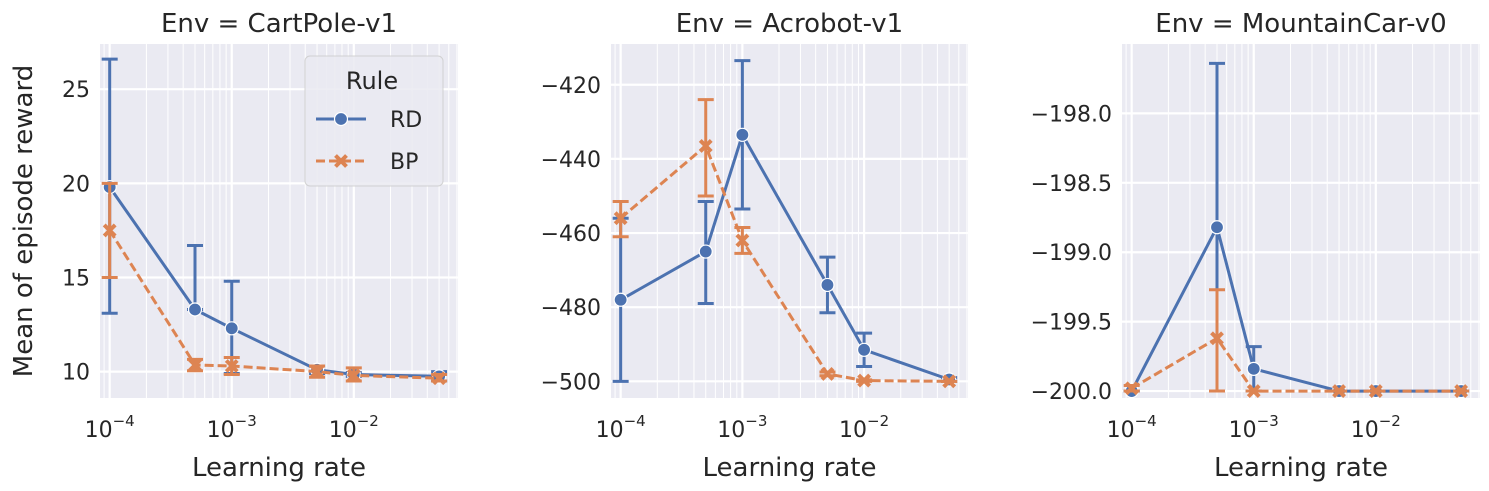 This screenshot has width=1489, height=491. Describe the element at coordinates (1071, 253) in the screenshot. I see `y-tick-label: −199.0` at that location.